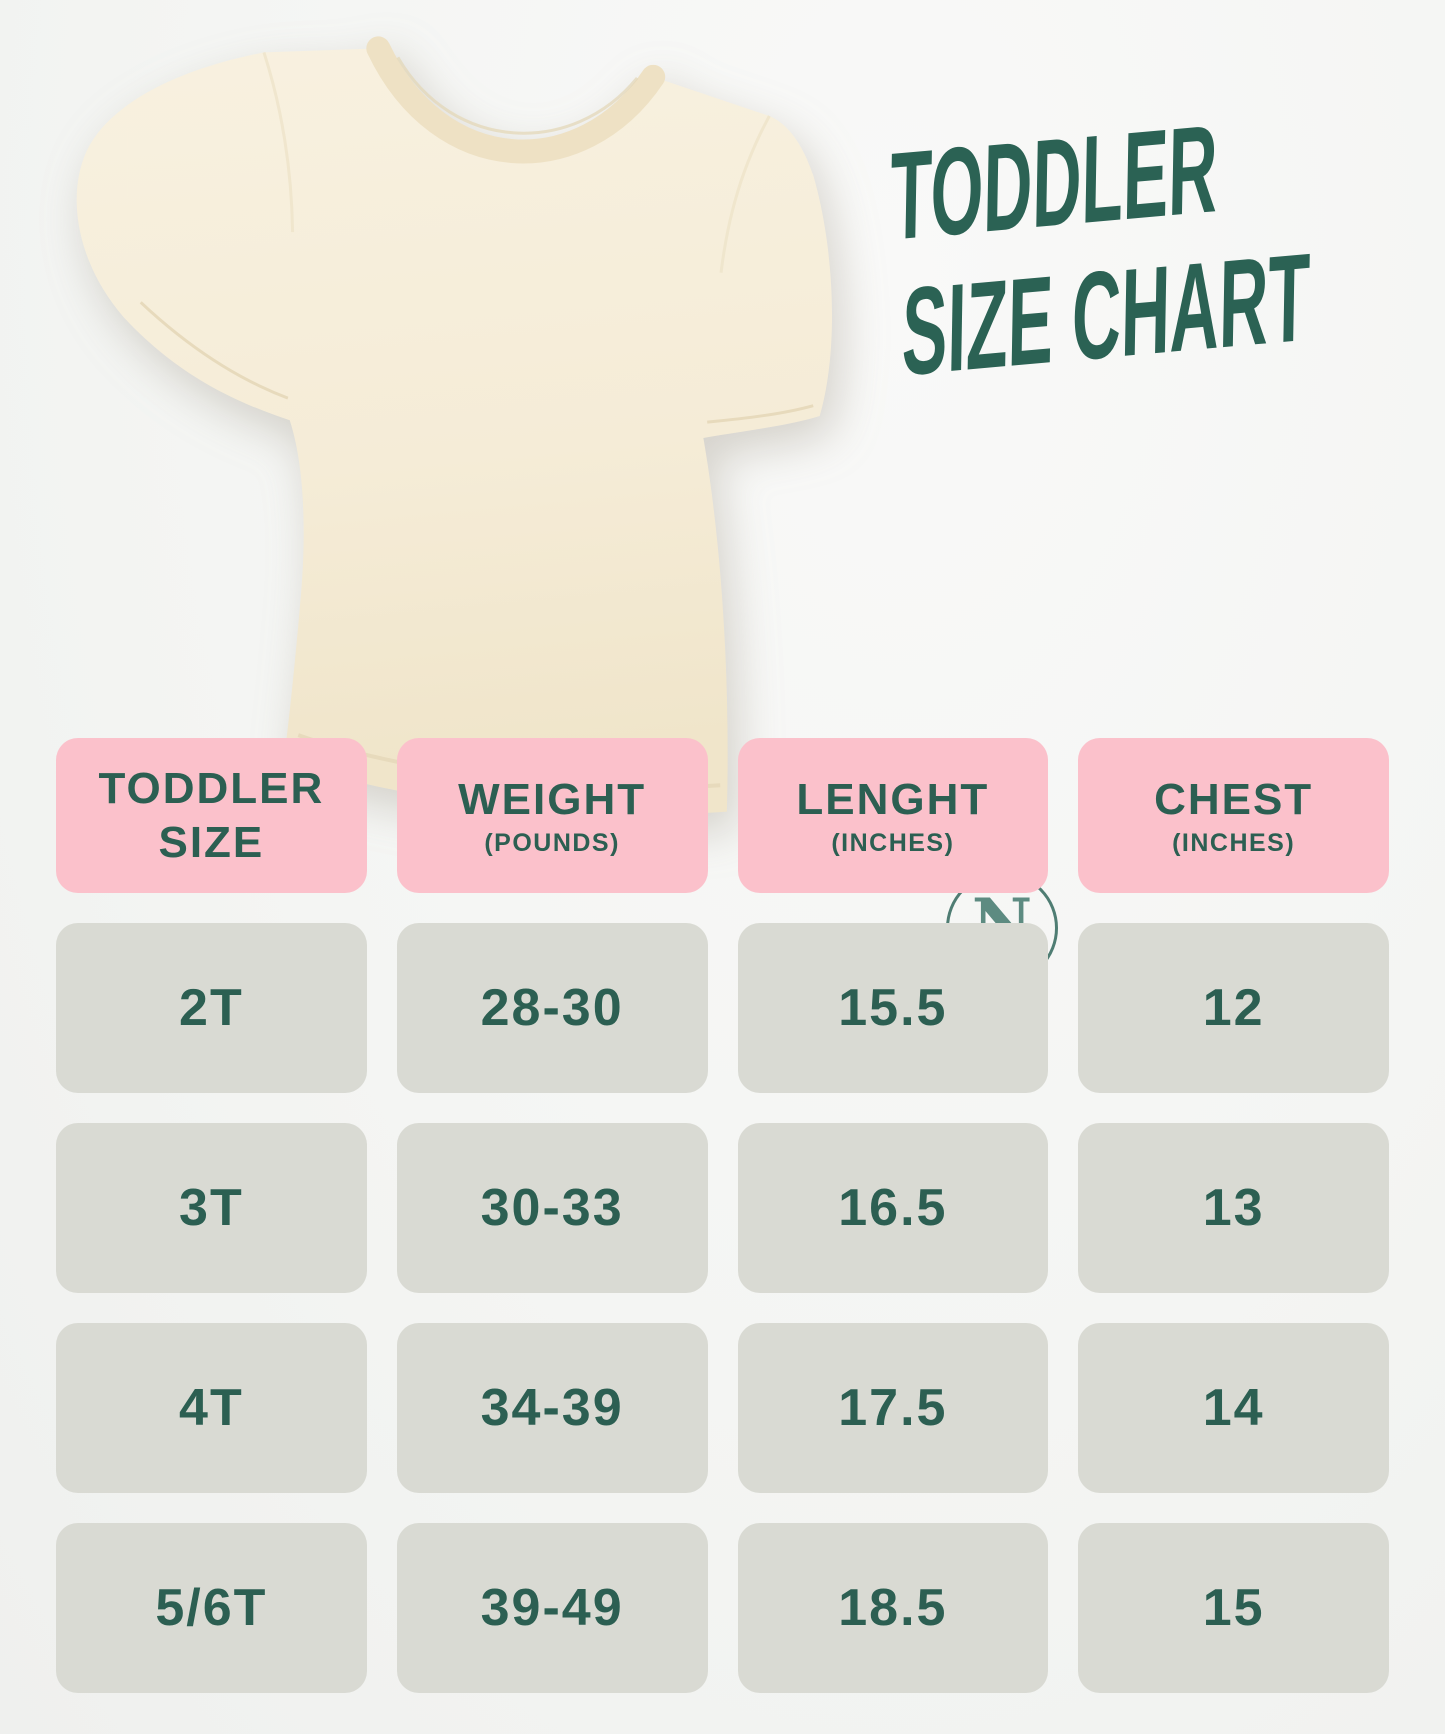 The height and width of the screenshot is (1734, 1445). What do you see at coordinates (1234, 799) in the screenshot?
I see `header-label: CHEST` at bounding box center [1234, 799].